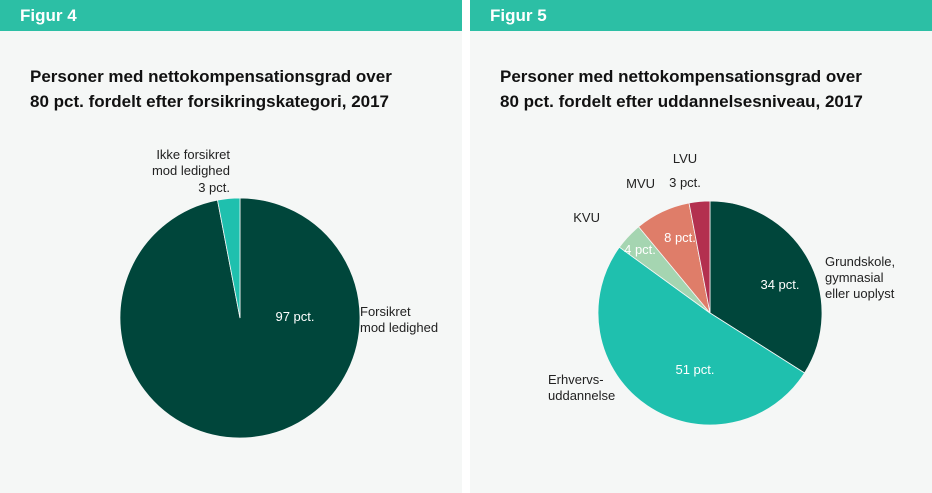 The height and width of the screenshot is (493, 932). Describe the element at coordinates (780, 284) in the screenshot. I see `value-label: 34 pct.` at that location.